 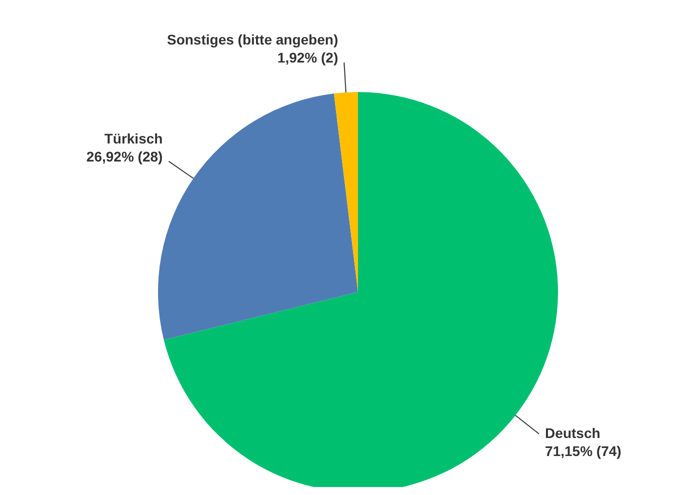 I want to click on data-label: 71,15% (74), so click(x=583, y=450).